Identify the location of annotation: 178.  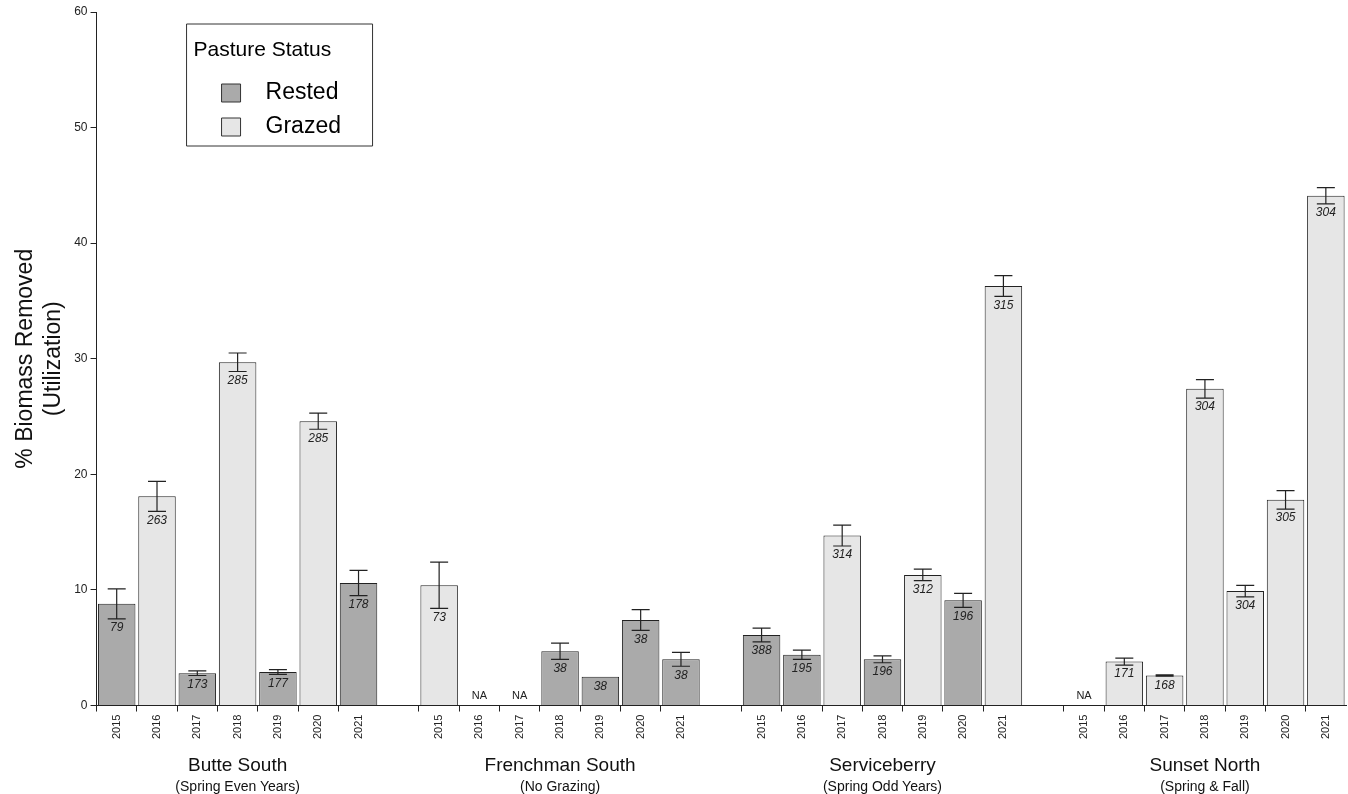
(358, 604).